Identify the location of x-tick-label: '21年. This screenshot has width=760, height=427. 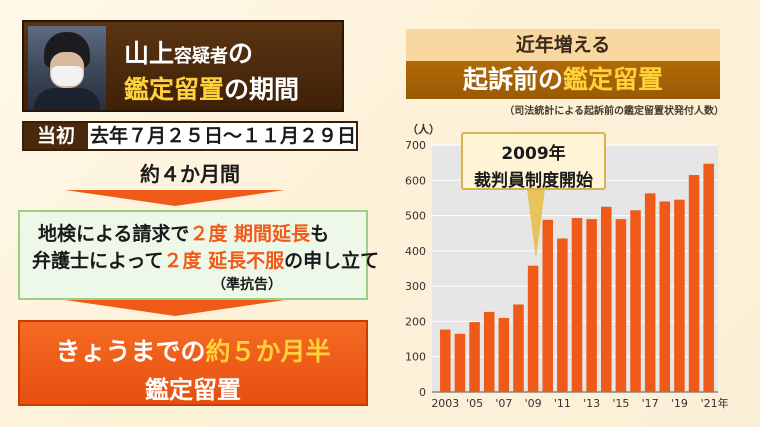
(715, 403).